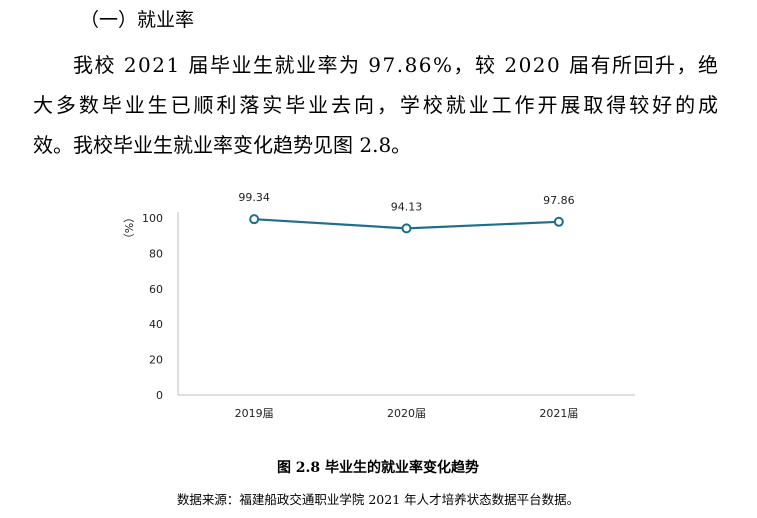  Describe the element at coordinates (254, 197) in the screenshot. I see `data-label: 99.34` at that location.